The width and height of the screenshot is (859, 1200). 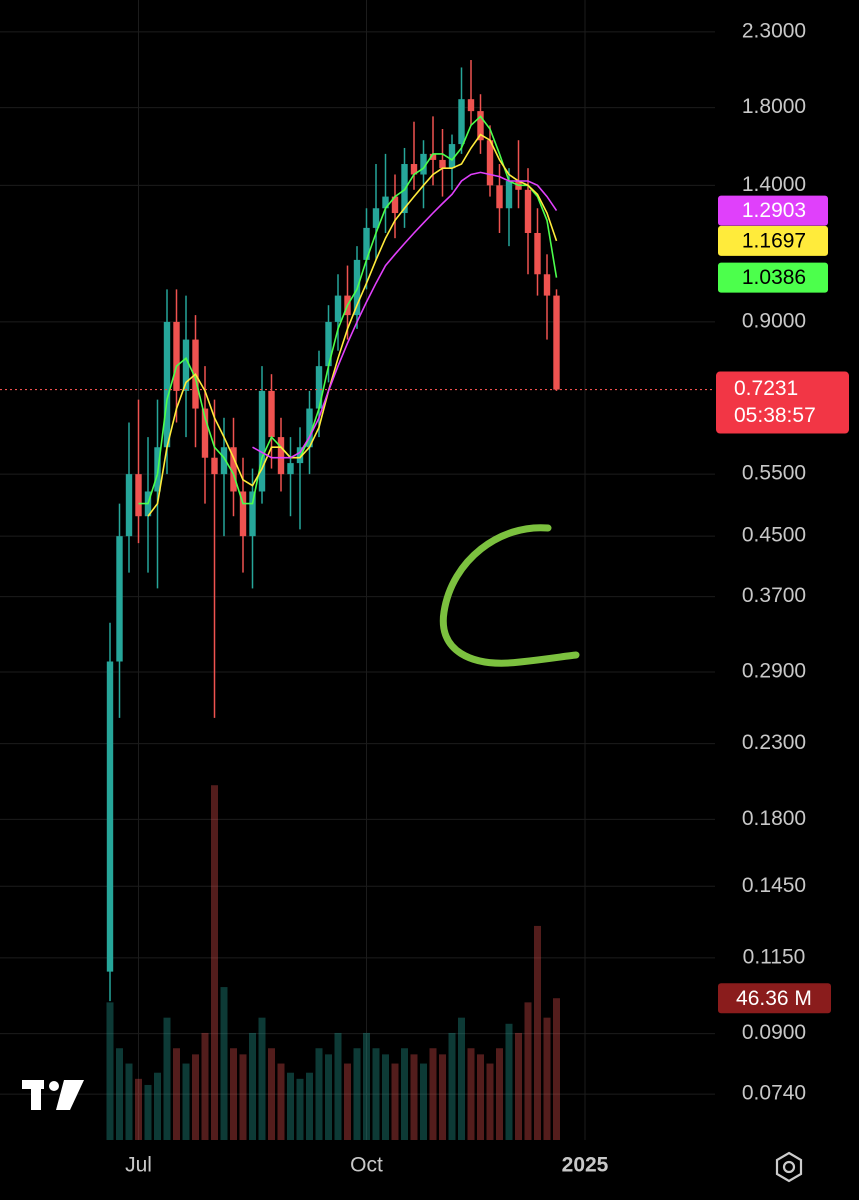 What do you see at coordinates (774, 1032) in the screenshot?
I see `y-tick-label: 0.0900` at bounding box center [774, 1032].